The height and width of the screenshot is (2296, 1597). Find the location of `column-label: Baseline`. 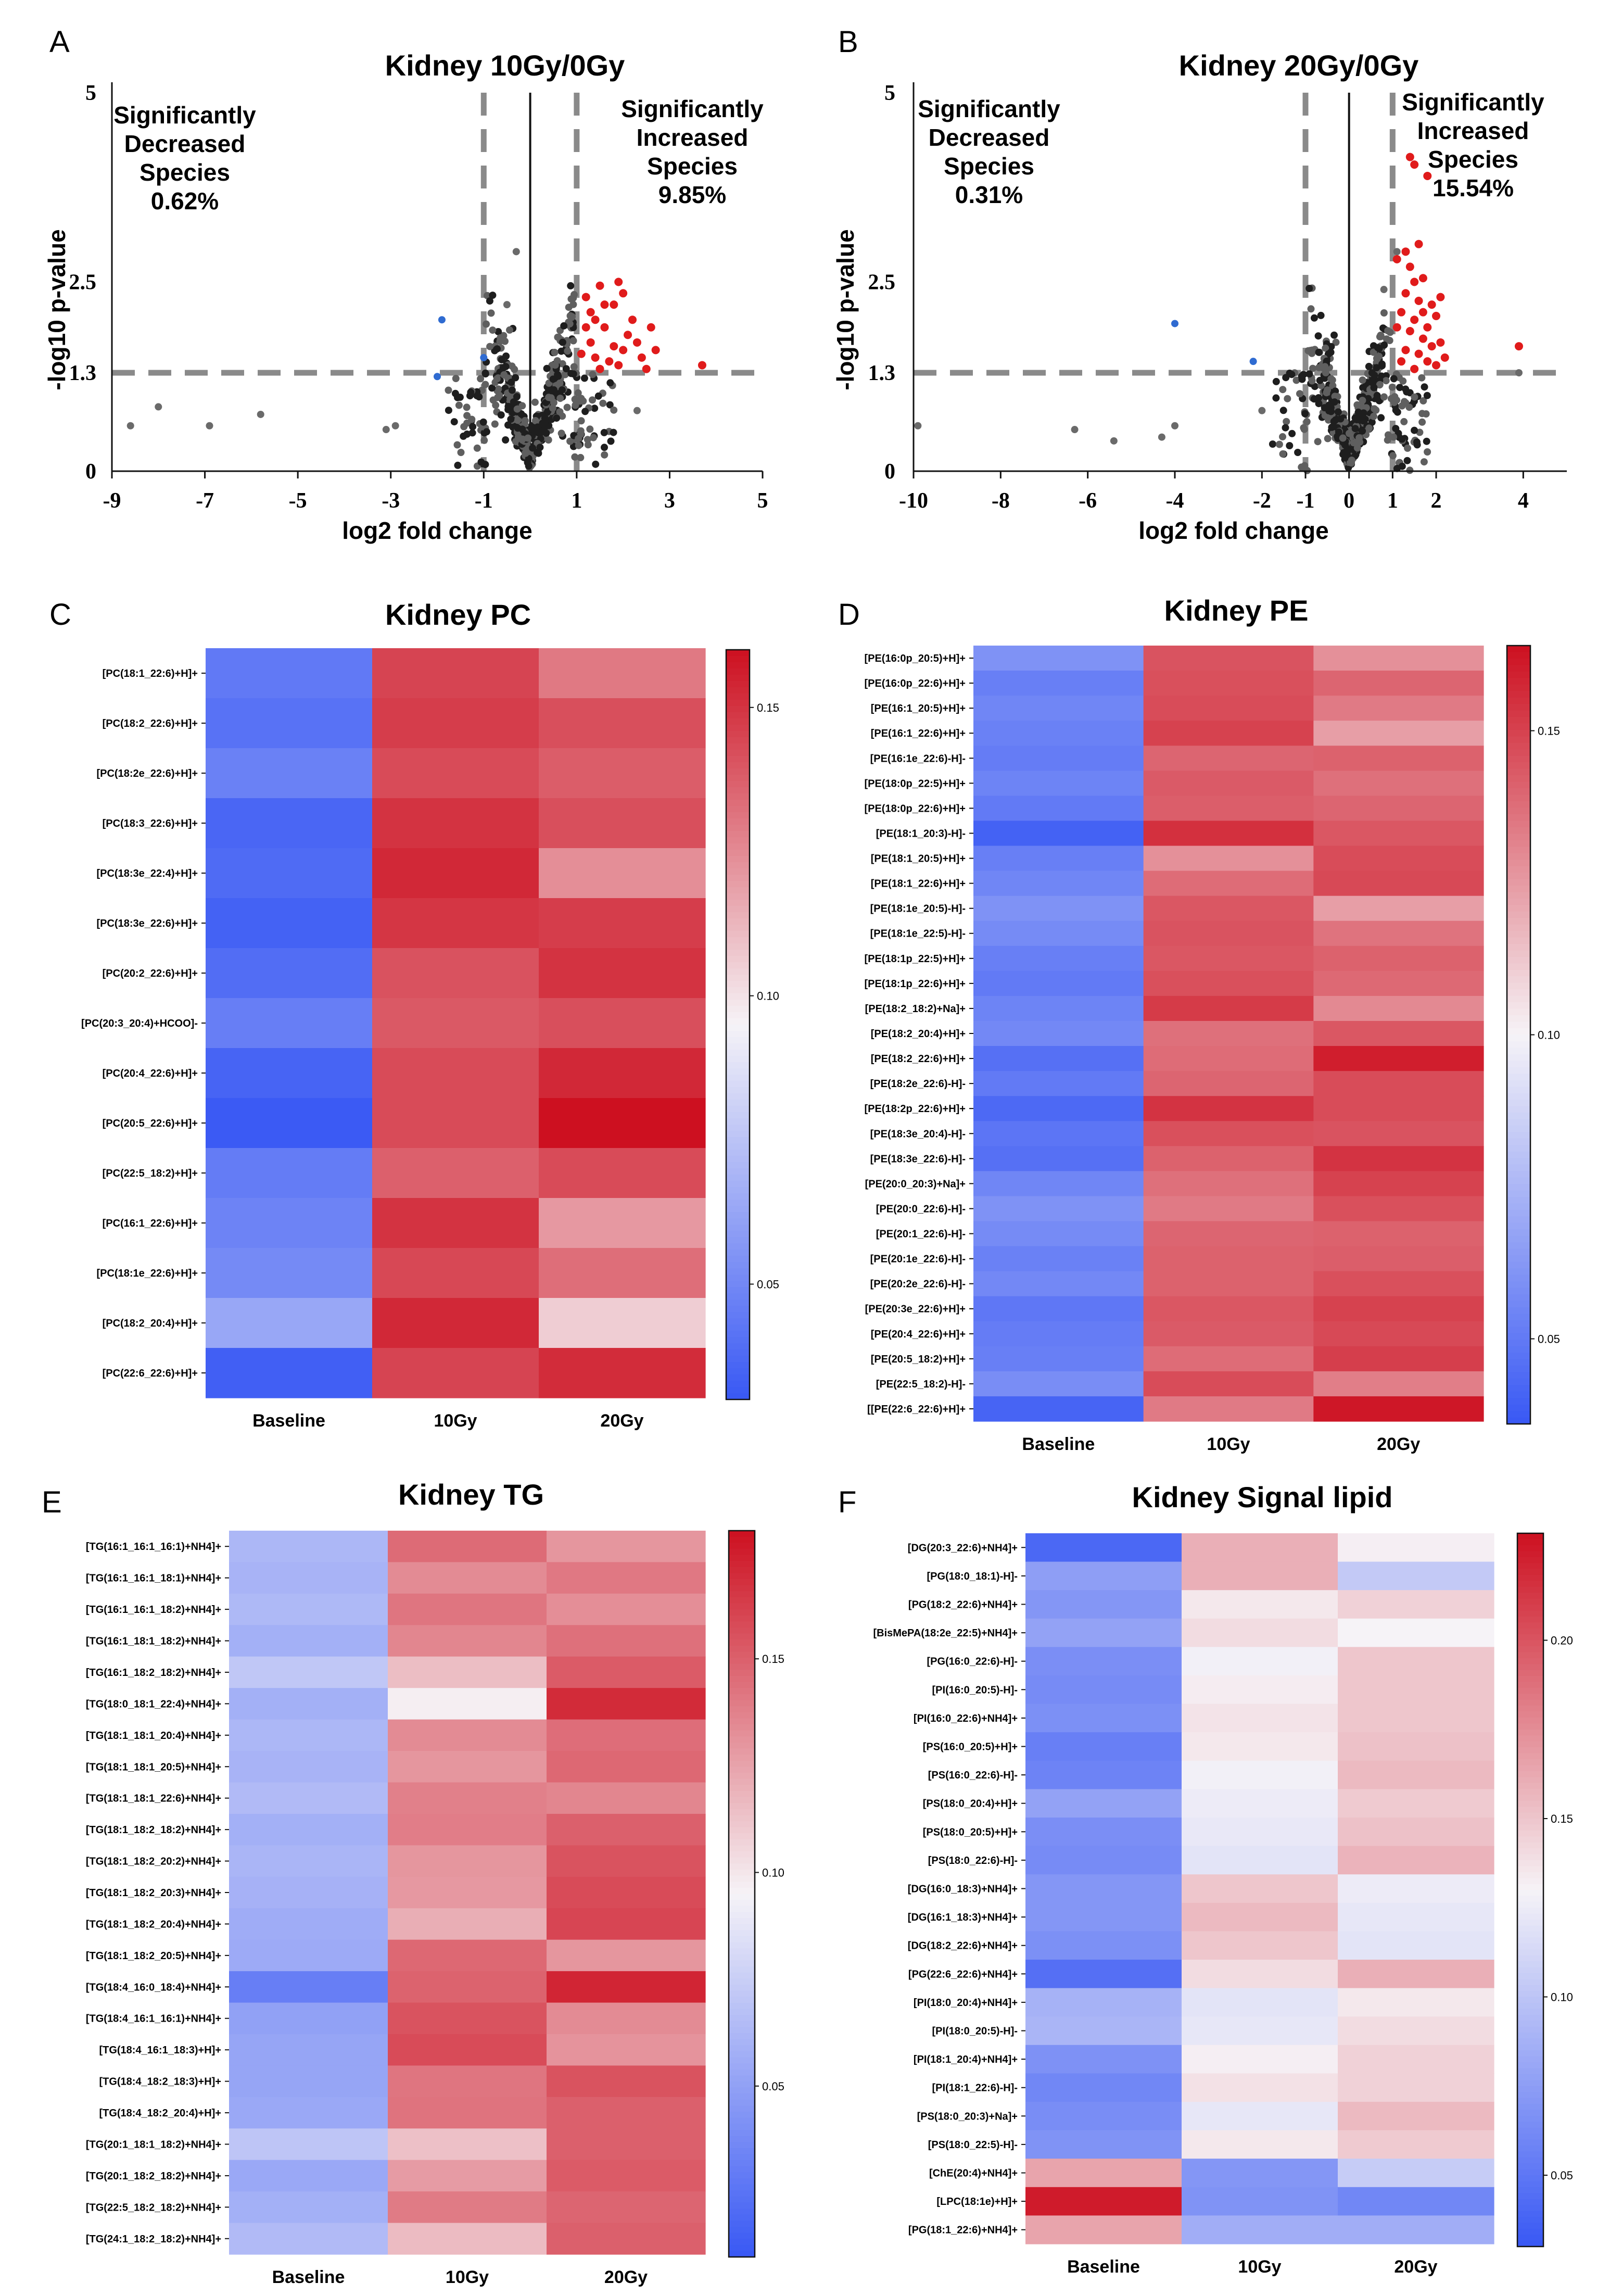

column-label: Baseline is located at coordinates (1058, 1444).